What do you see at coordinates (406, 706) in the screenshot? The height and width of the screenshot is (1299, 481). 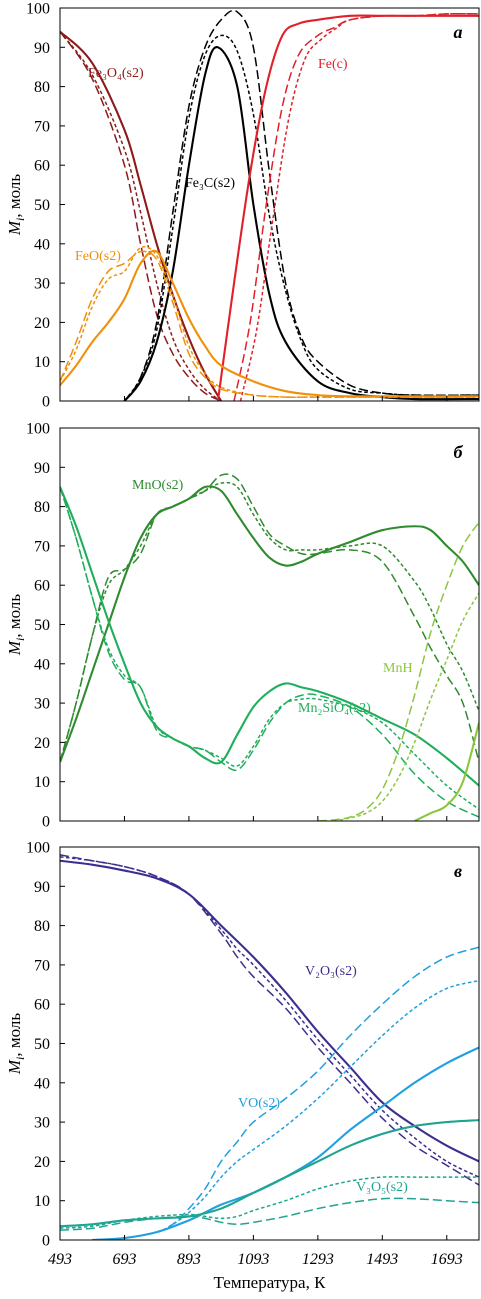 I see `series-line-mnh-dotted` at bounding box center [406, 706].